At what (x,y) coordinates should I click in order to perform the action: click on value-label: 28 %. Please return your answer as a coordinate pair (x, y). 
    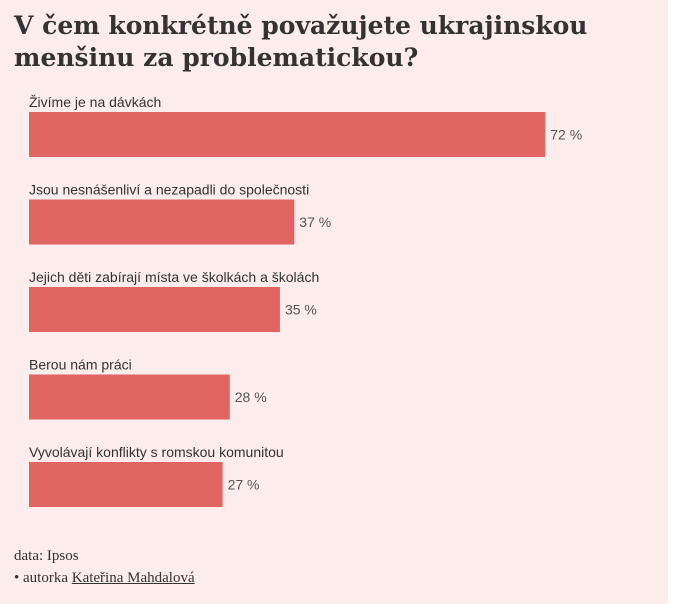
    Looking at the image, I should click on (251, 397).